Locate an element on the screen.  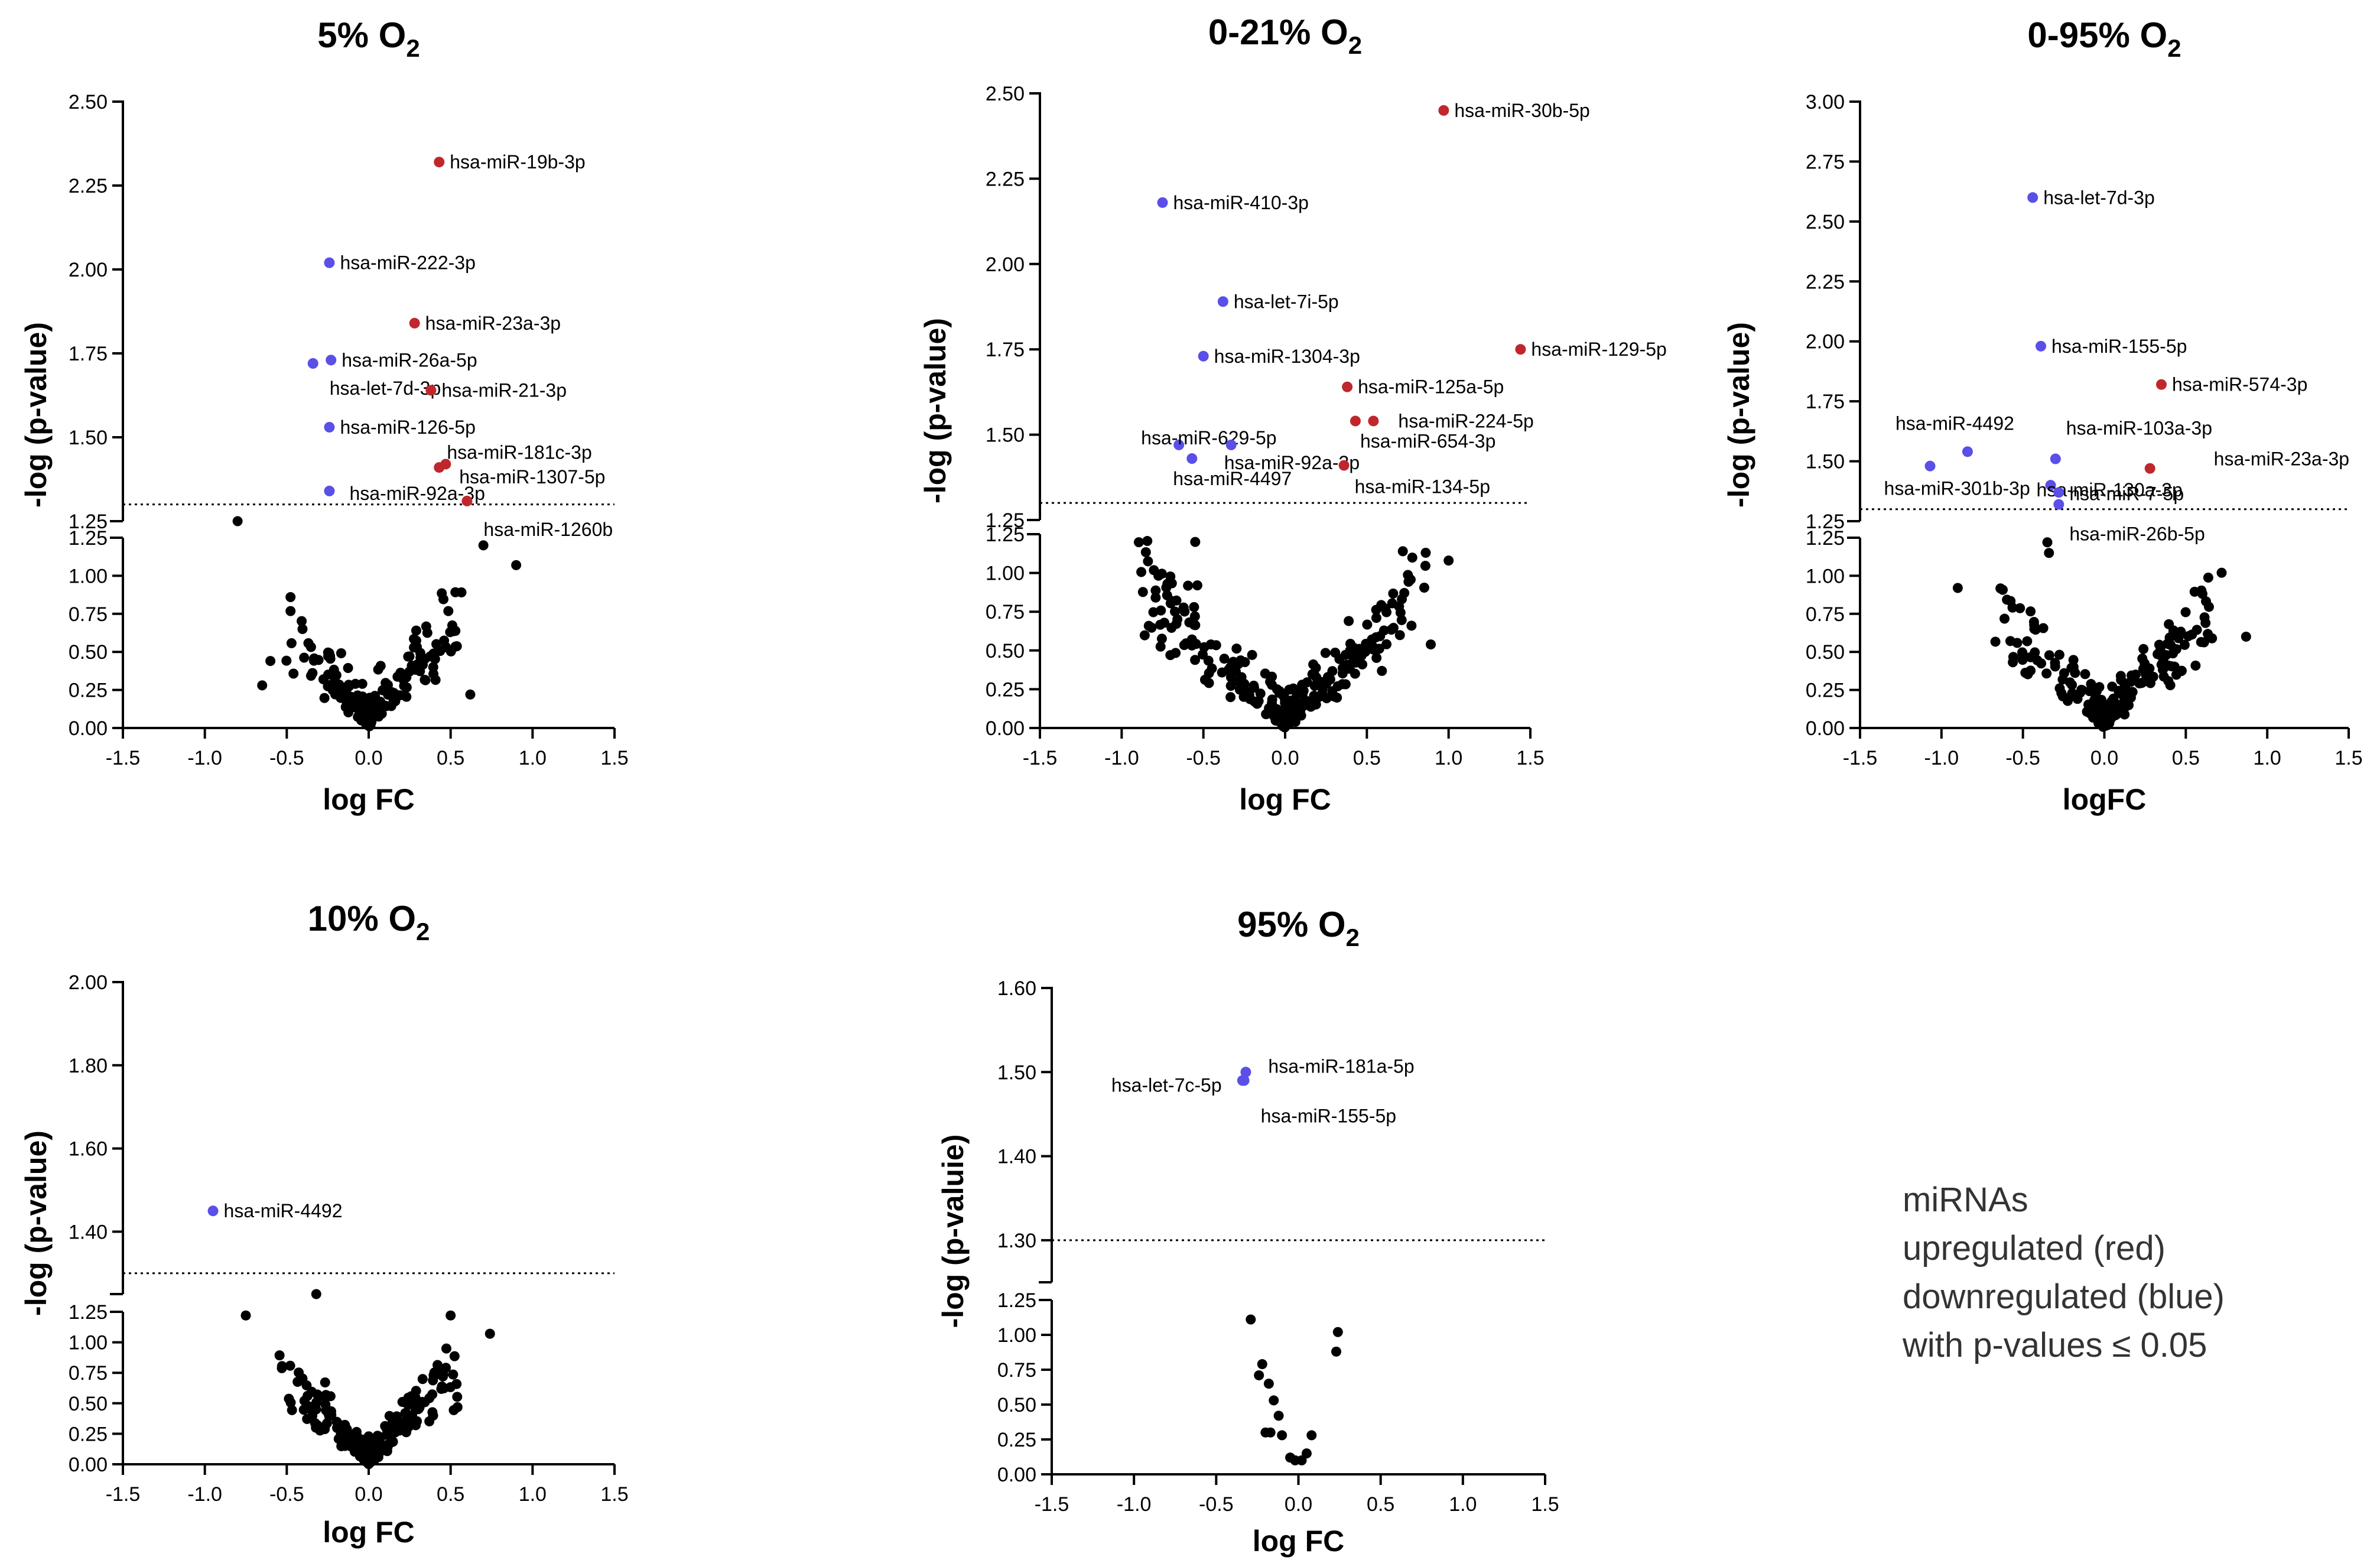
point-label: hsa-let-7d-3p is located at coordinates (386, 388).